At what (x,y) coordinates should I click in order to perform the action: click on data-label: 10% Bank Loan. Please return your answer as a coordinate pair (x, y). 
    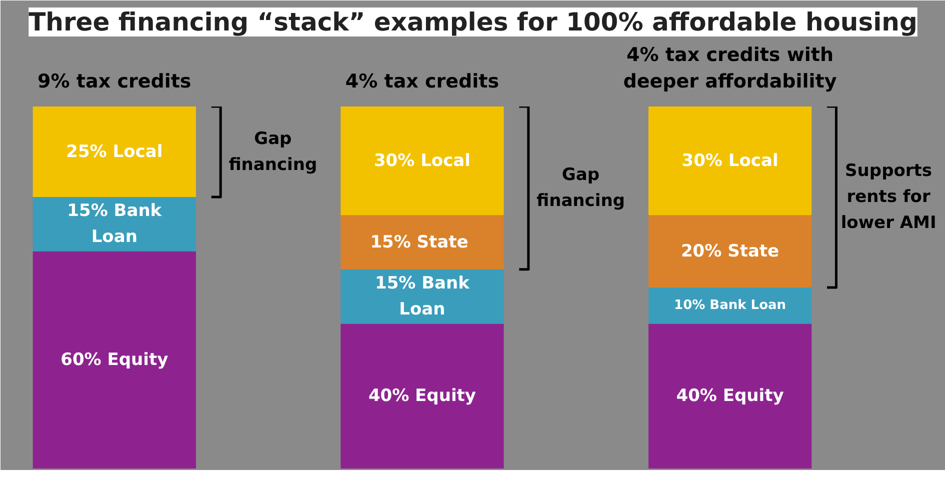
    Looking at the image, I should click on (730, 306).